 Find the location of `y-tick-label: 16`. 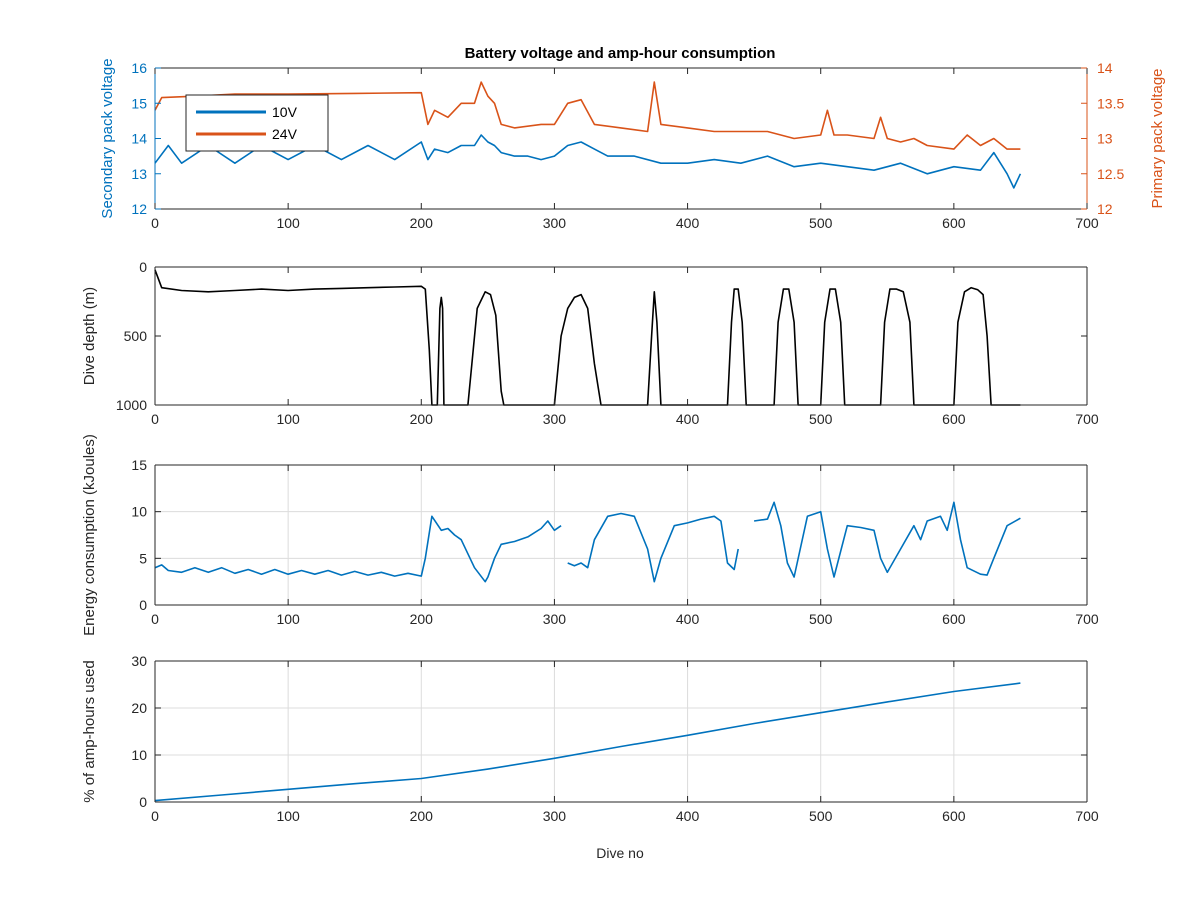

y-tick-label: 16 is located at coordinates (139, 68).